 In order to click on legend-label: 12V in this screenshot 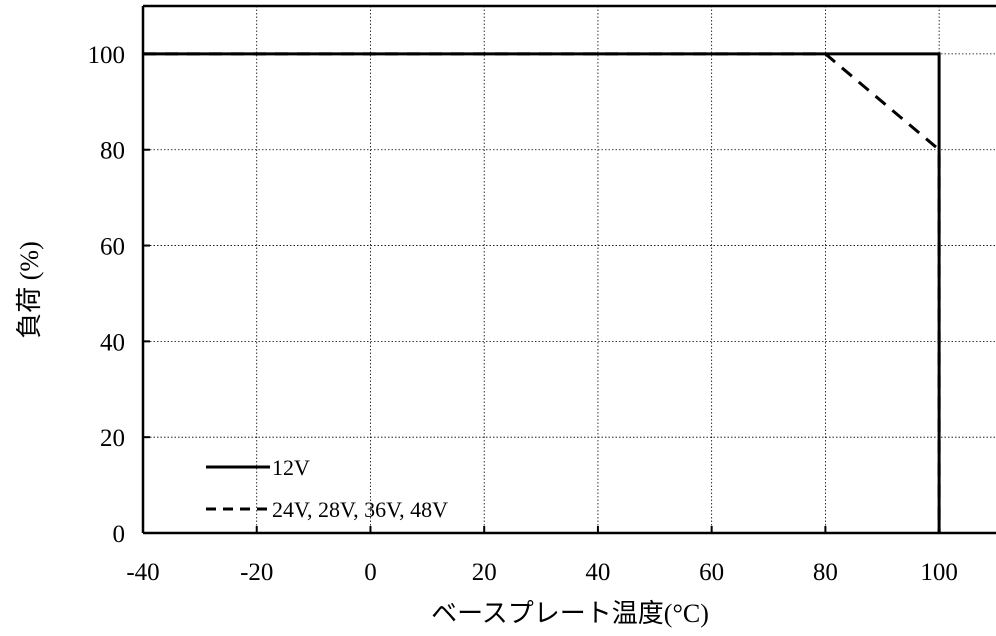, I will do `click(291, 467)`.